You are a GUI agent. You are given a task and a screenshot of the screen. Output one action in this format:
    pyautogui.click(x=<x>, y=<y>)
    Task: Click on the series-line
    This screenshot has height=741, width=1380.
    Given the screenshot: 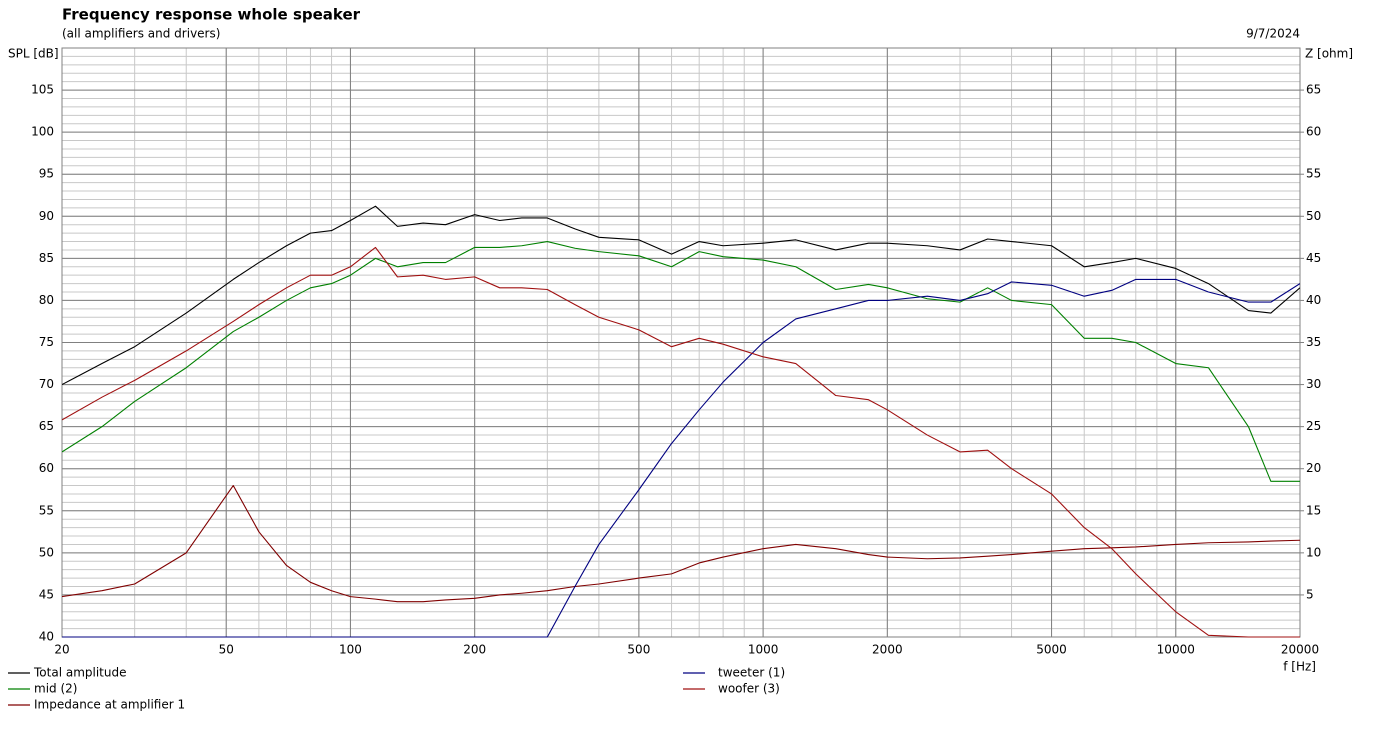 What is the action you would take?
    pyautogui.click(x=681, y=543)
    